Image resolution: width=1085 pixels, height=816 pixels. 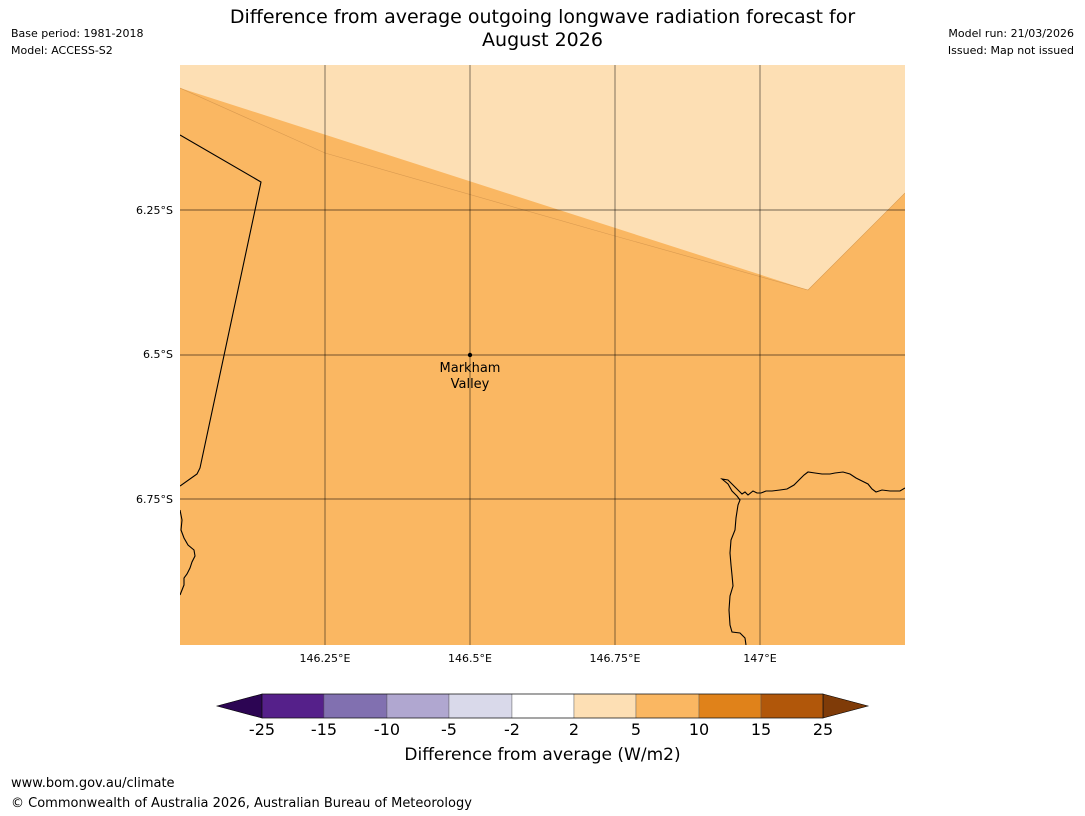 What do you see at coordinates (636, 729) in the screenshot?
I see `colorbar-tick-label: 5` at bounding box center [636, 729].